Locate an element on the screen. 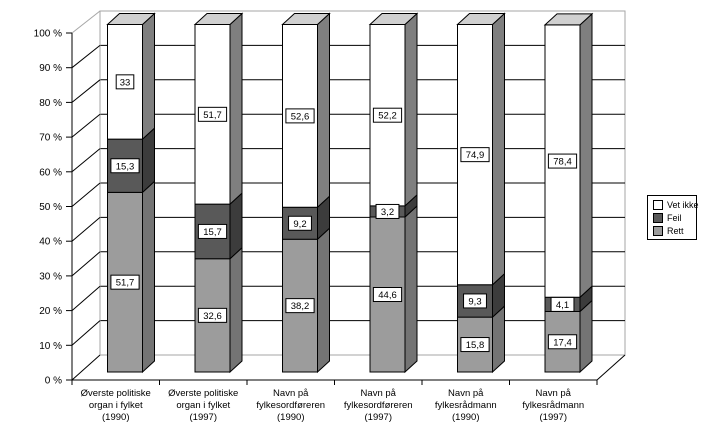 The image size is (704, 438). data-label: 9,3 is located at coordinates (474, 301).